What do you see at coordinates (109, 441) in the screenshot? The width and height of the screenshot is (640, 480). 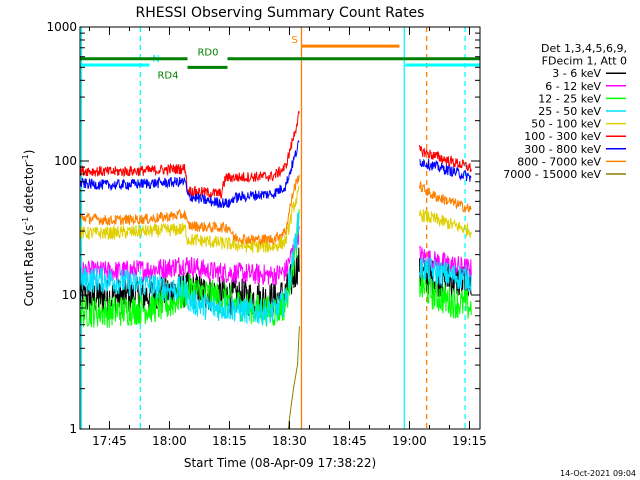 I see `x-tick-label: 17:45` at bounding box center [109, 441].